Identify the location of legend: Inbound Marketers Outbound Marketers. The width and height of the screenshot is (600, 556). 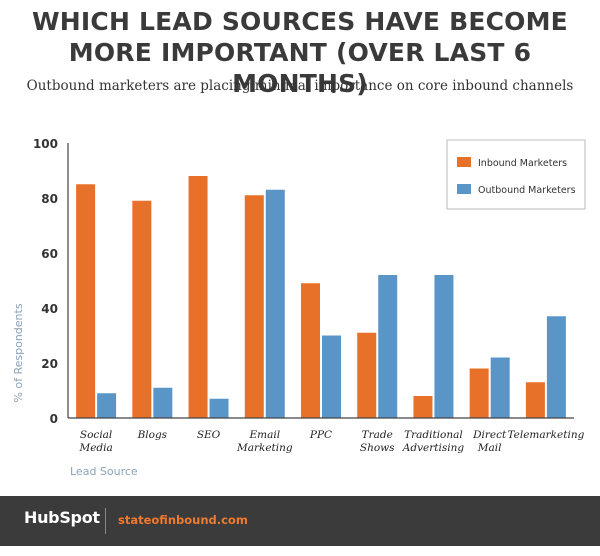
(516, 174).